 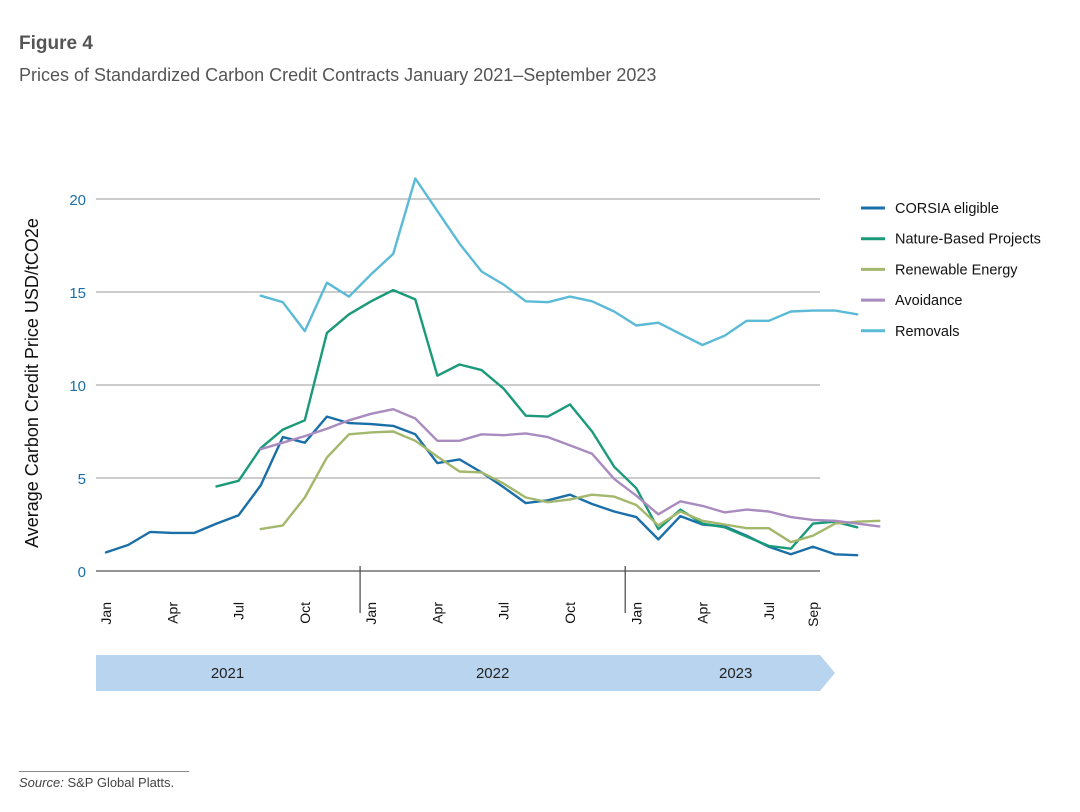 I want to click on y-tick-label-0: 0, so click(x=82, y=572).